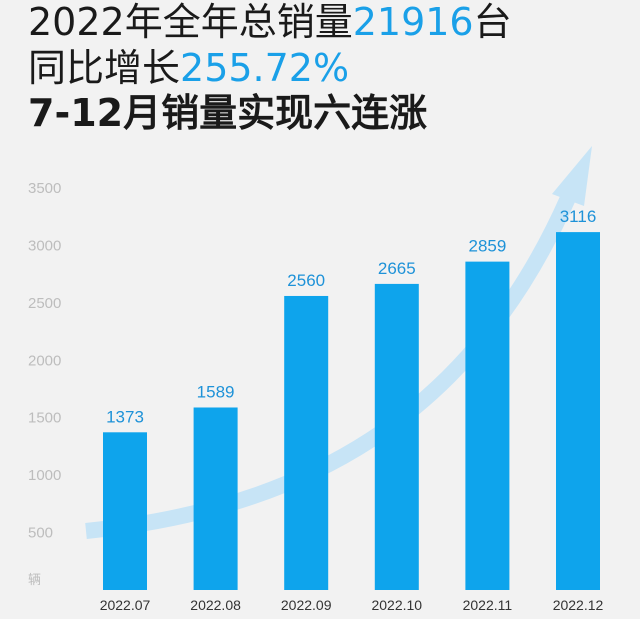  Describe the element at coordinates (396, 605) in the screenshot. I see `x-tick-label: 2022.10` at that location.